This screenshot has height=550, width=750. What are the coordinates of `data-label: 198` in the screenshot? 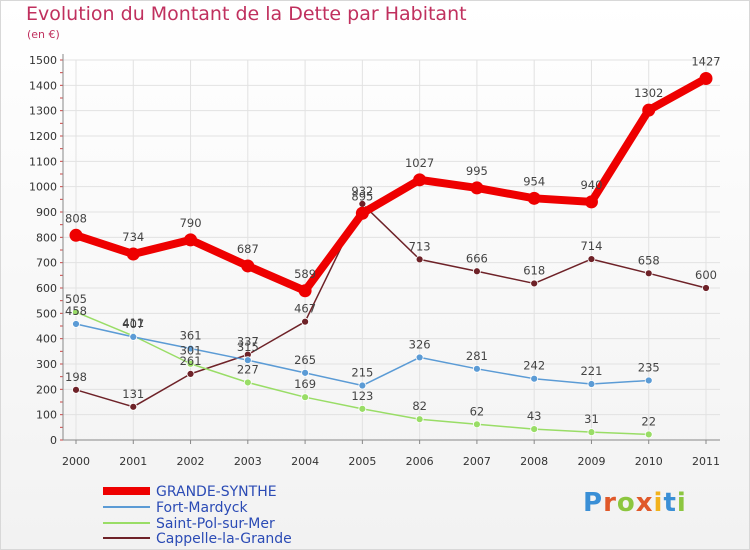 It's located at (76, 377).